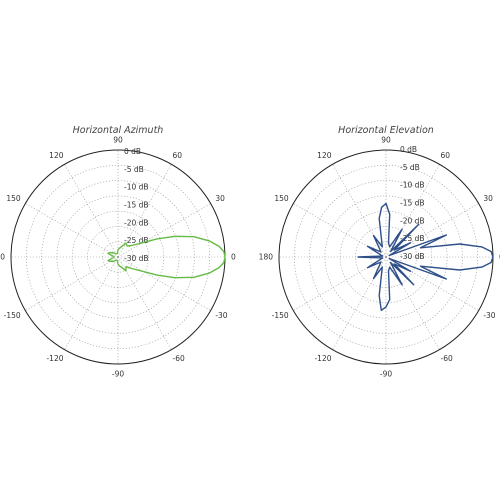 The image size is (500, 500). What do you see at coordinates (386, 130) in the screenshot?
I see `chart-title: Horizontal Elevation` at bounding box center [386, 130].